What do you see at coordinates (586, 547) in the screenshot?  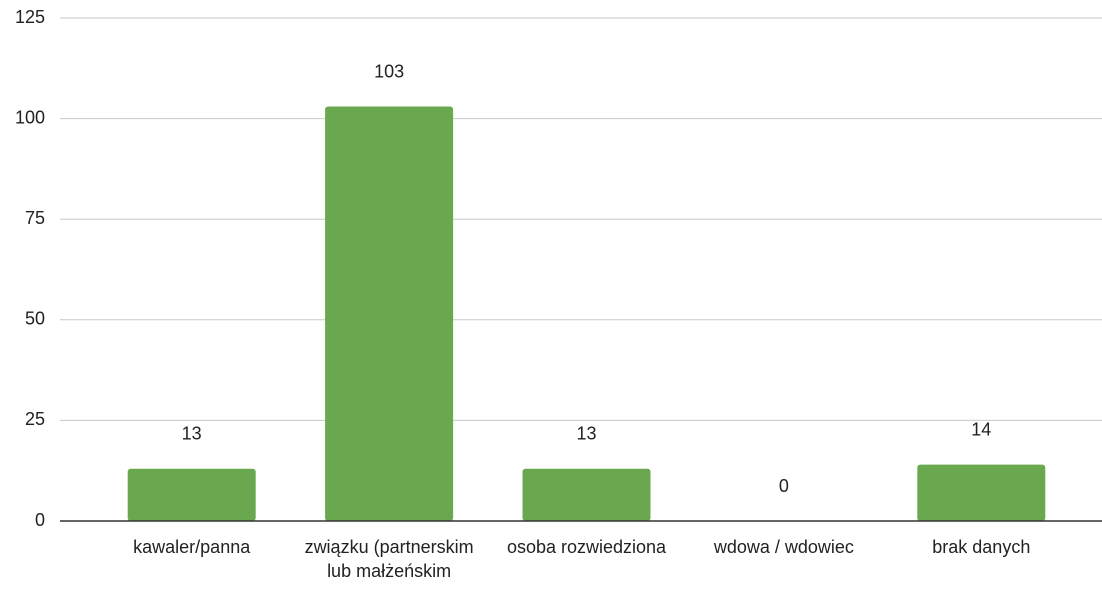 I see `x-tick-label: osoba rozwiedziona` at bounding box center [586, 547].